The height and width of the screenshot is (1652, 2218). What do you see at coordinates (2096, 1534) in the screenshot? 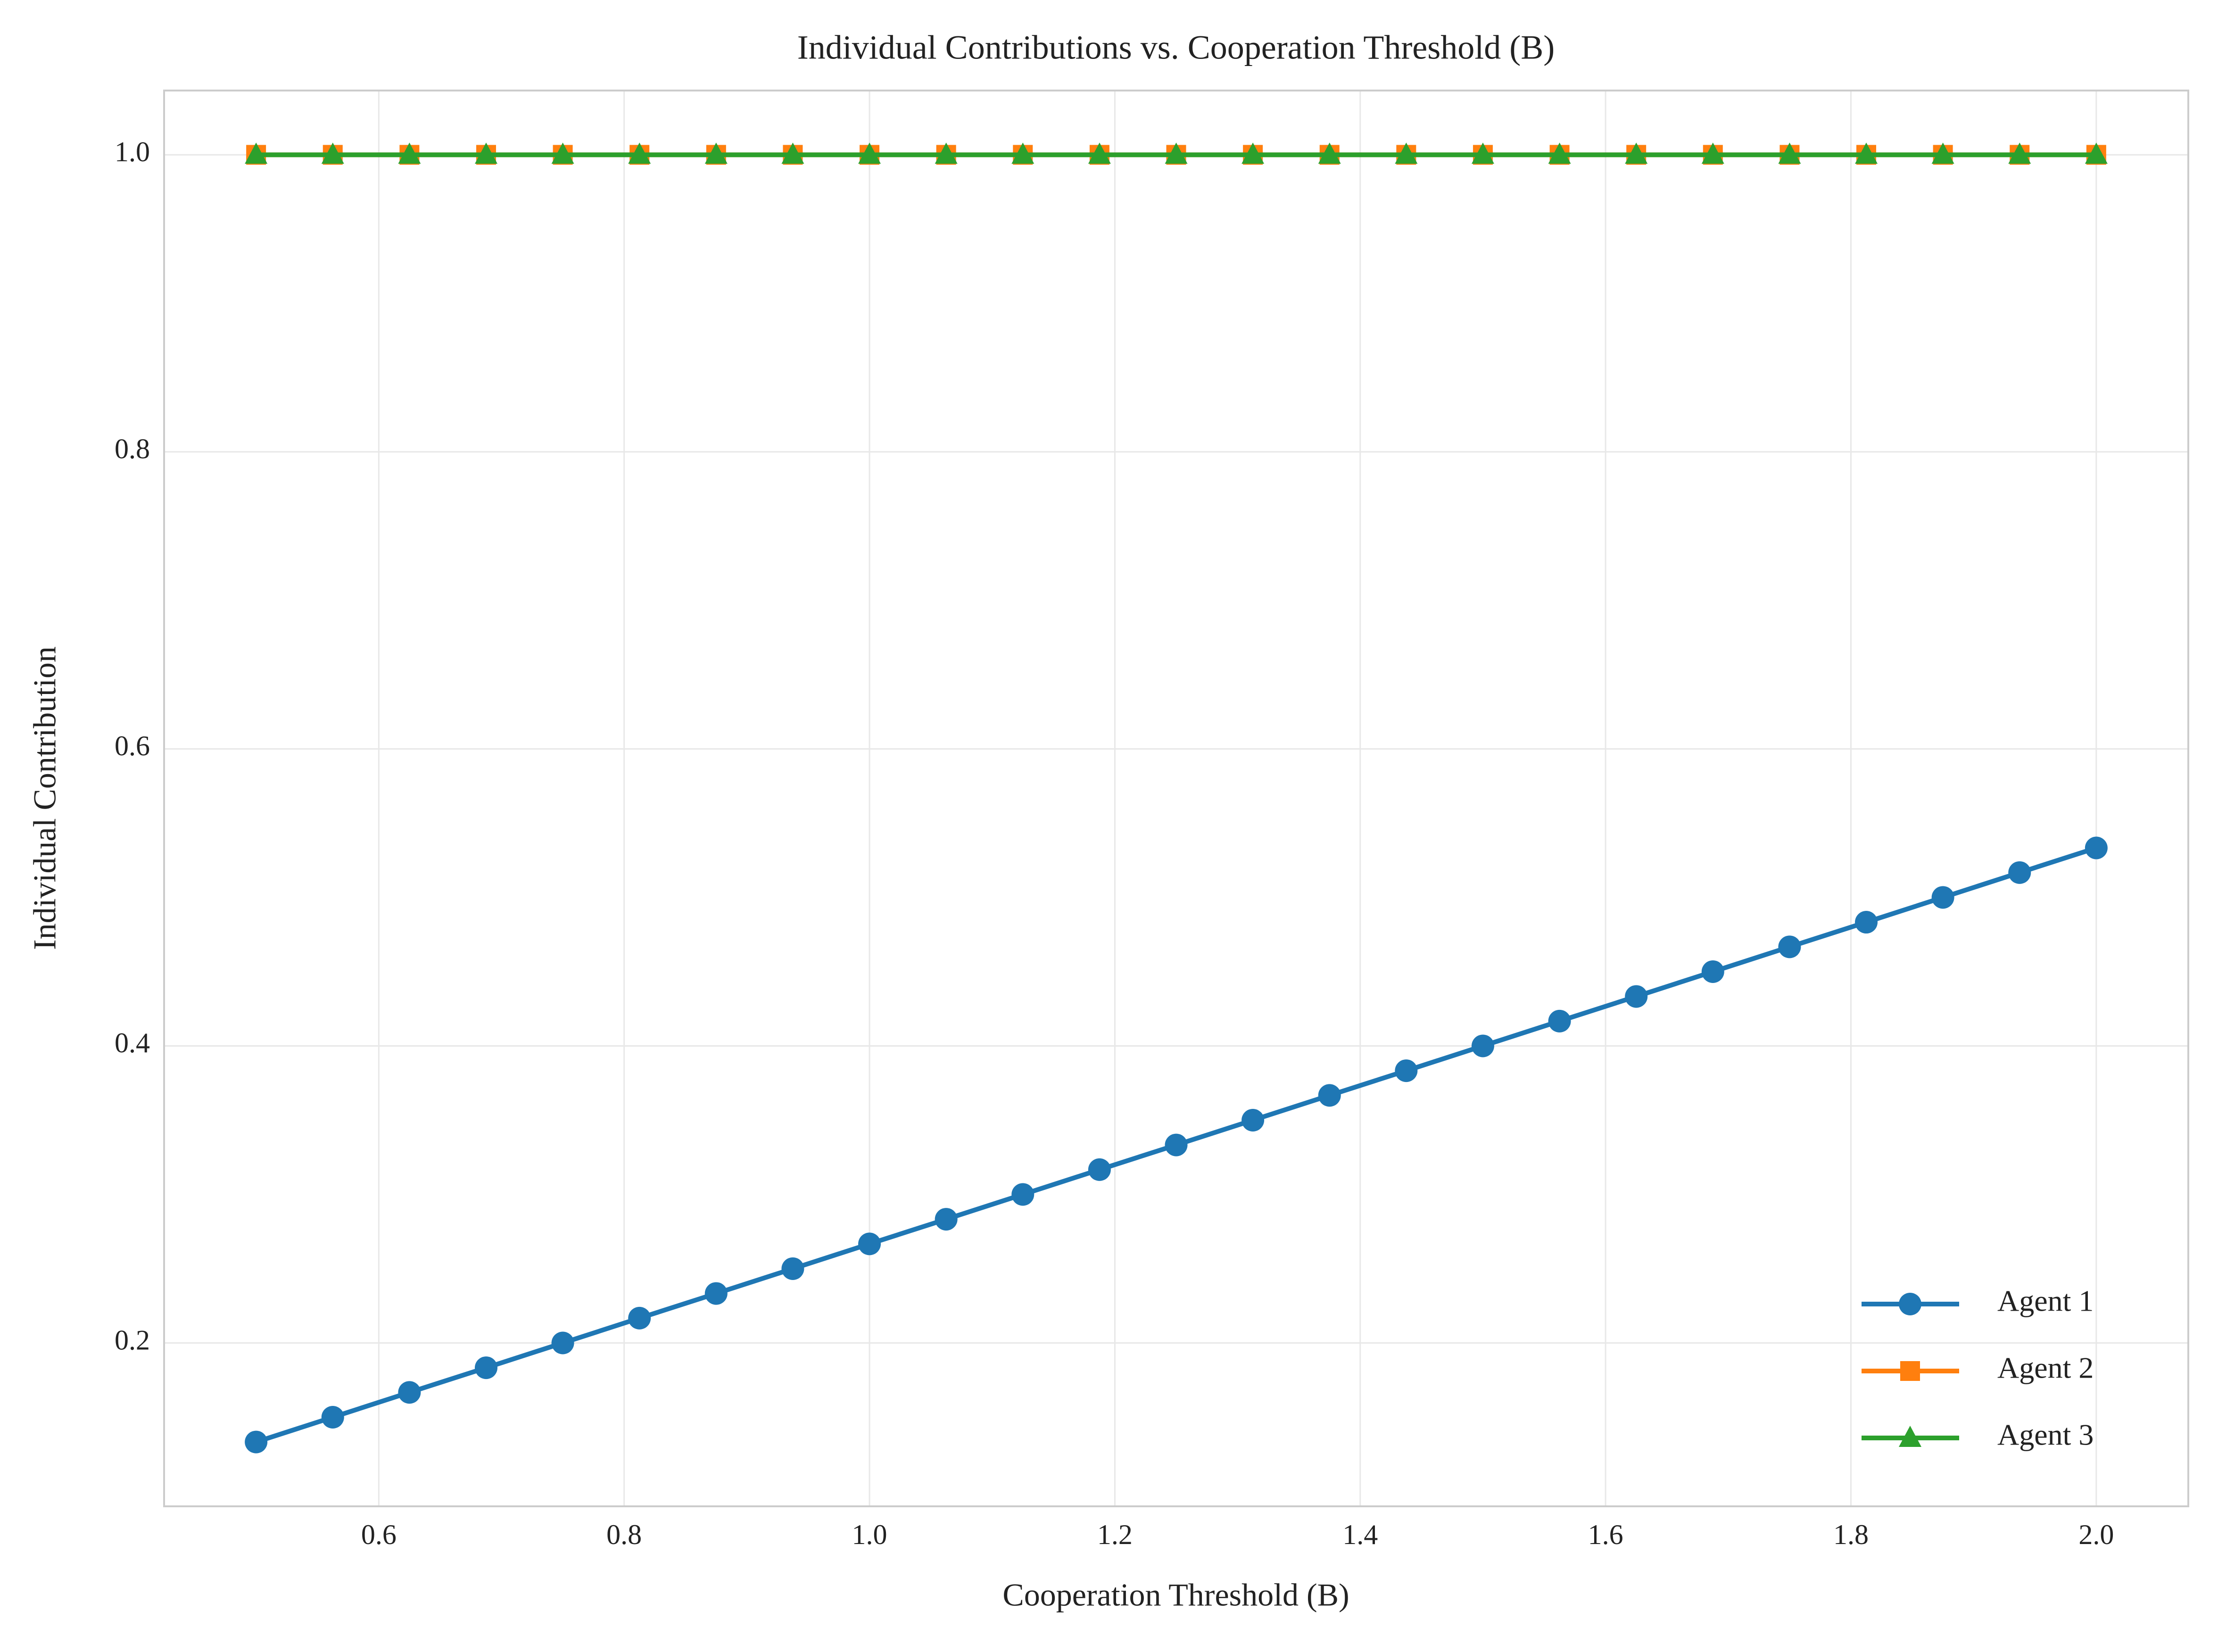
I see `x-tick-label: 2.0` at bounding box center [2096, 1534].